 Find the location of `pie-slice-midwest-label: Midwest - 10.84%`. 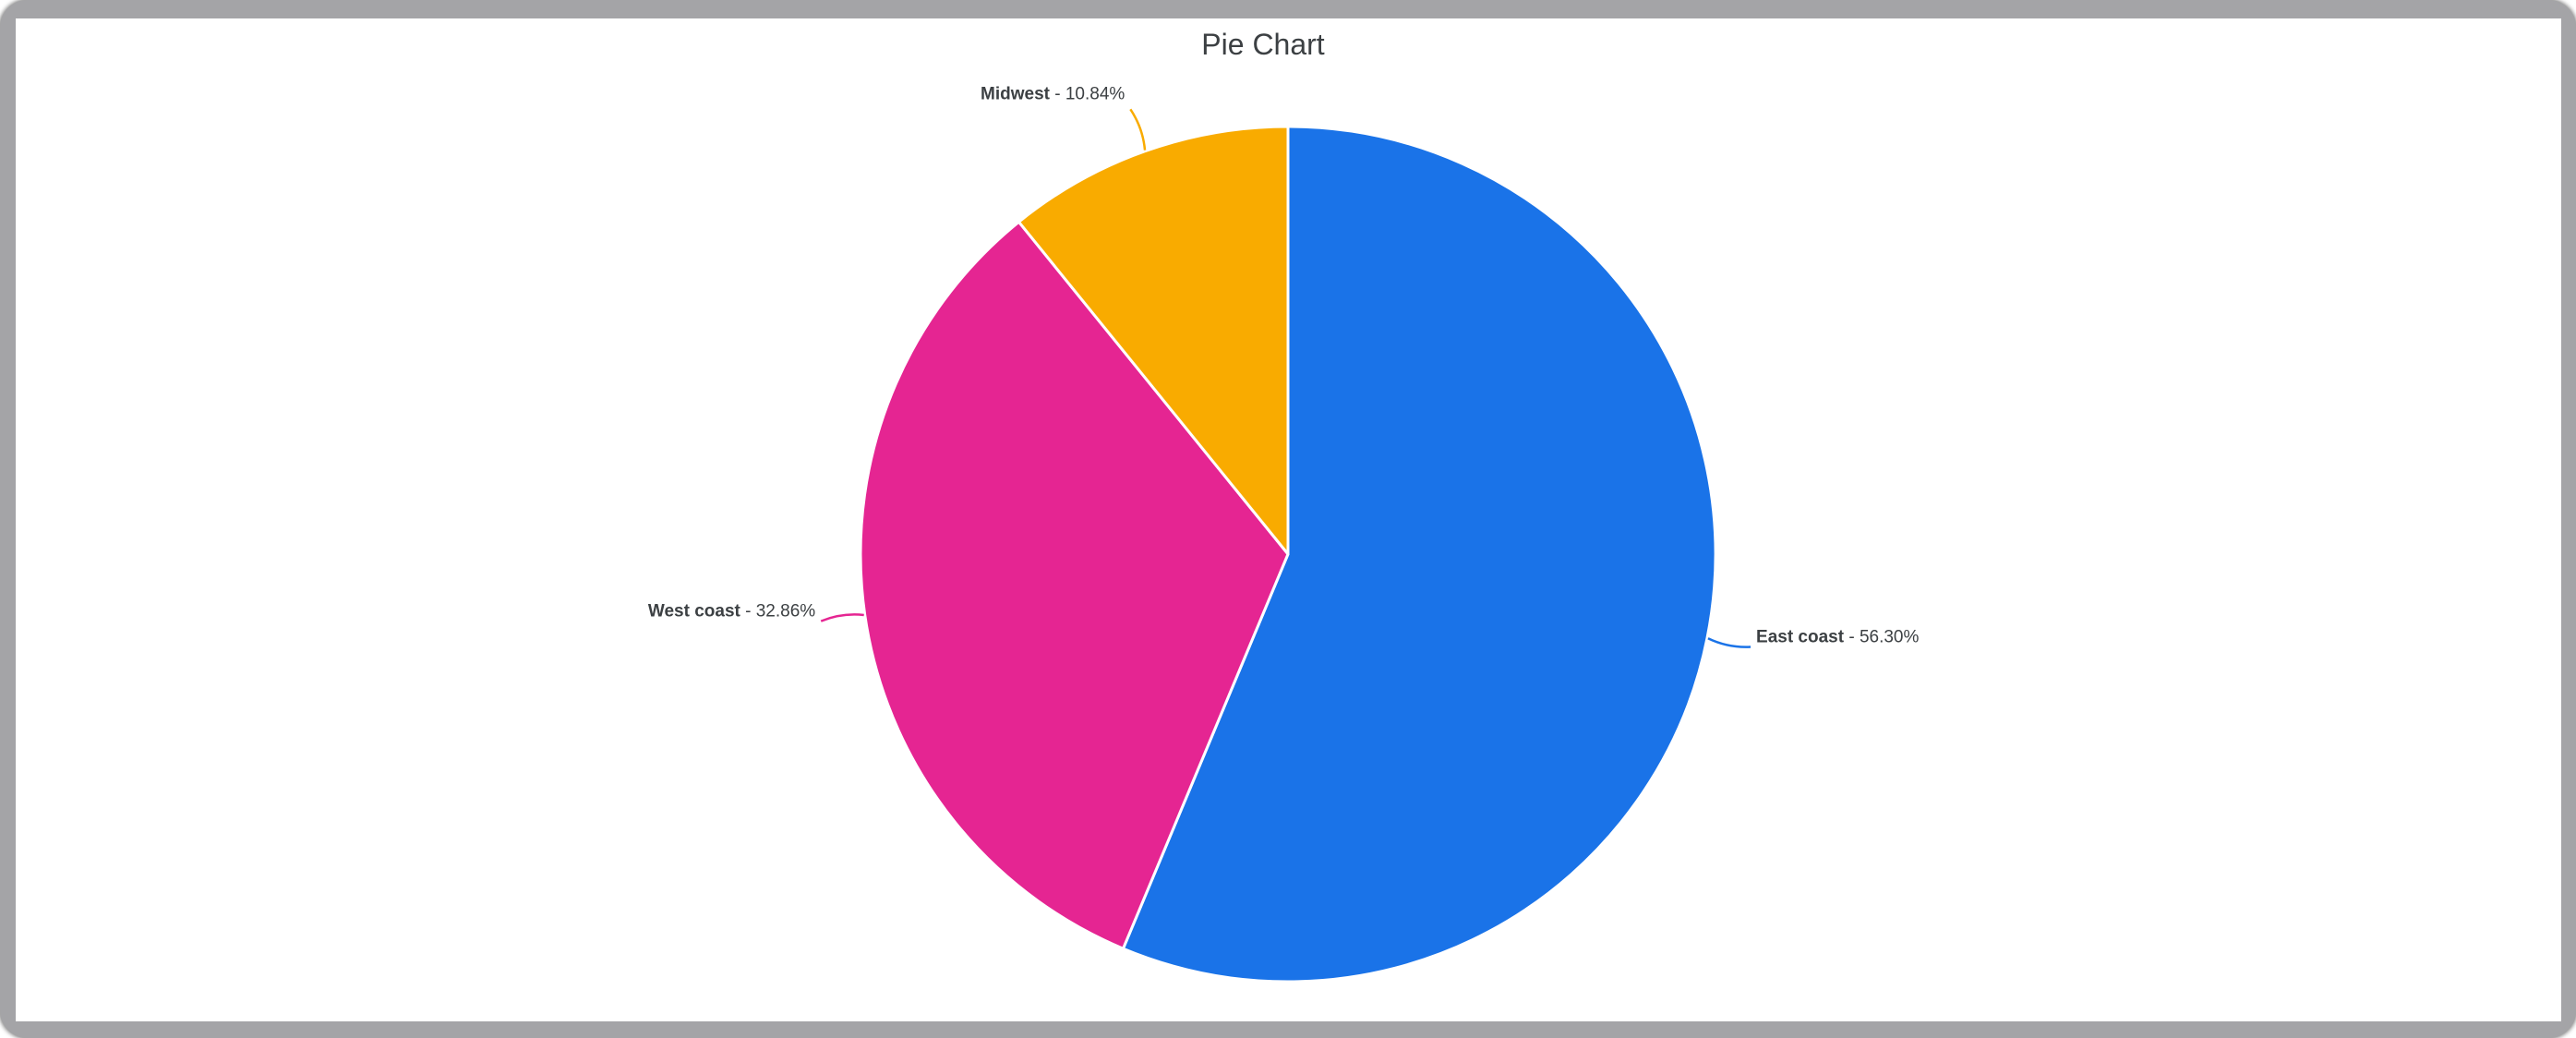

pie-slice-midwest-label: Midwest - 10.84% is located at coordinates (1053, 93).